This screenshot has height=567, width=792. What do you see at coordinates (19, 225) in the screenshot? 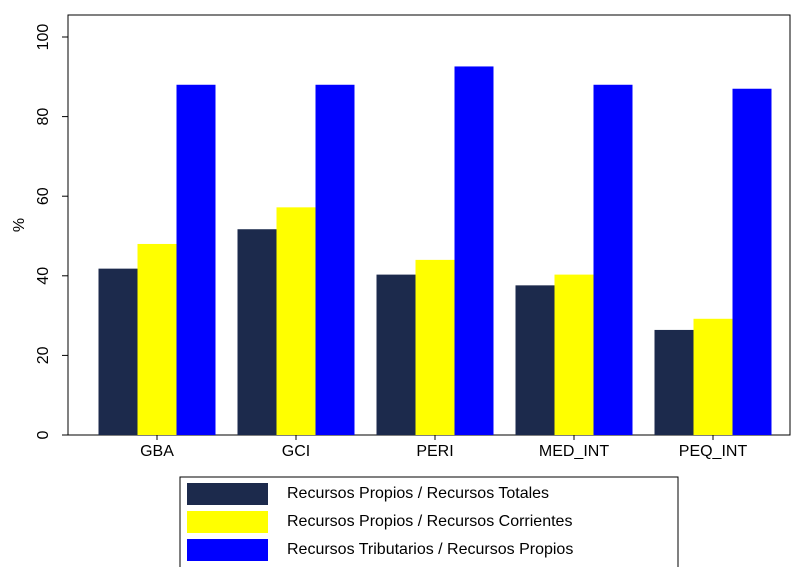
I see `y-axis-label: %` at bounding box center [19, 225].